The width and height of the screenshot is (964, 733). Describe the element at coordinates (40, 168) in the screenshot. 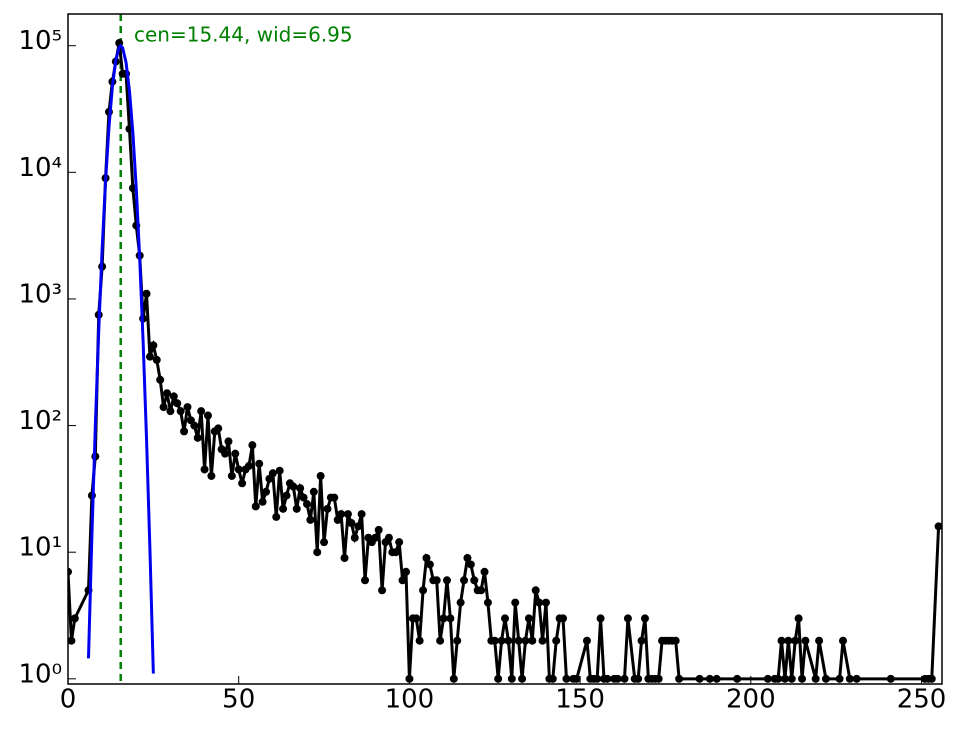

I see `y-tick-label: 10⁴` at that location.